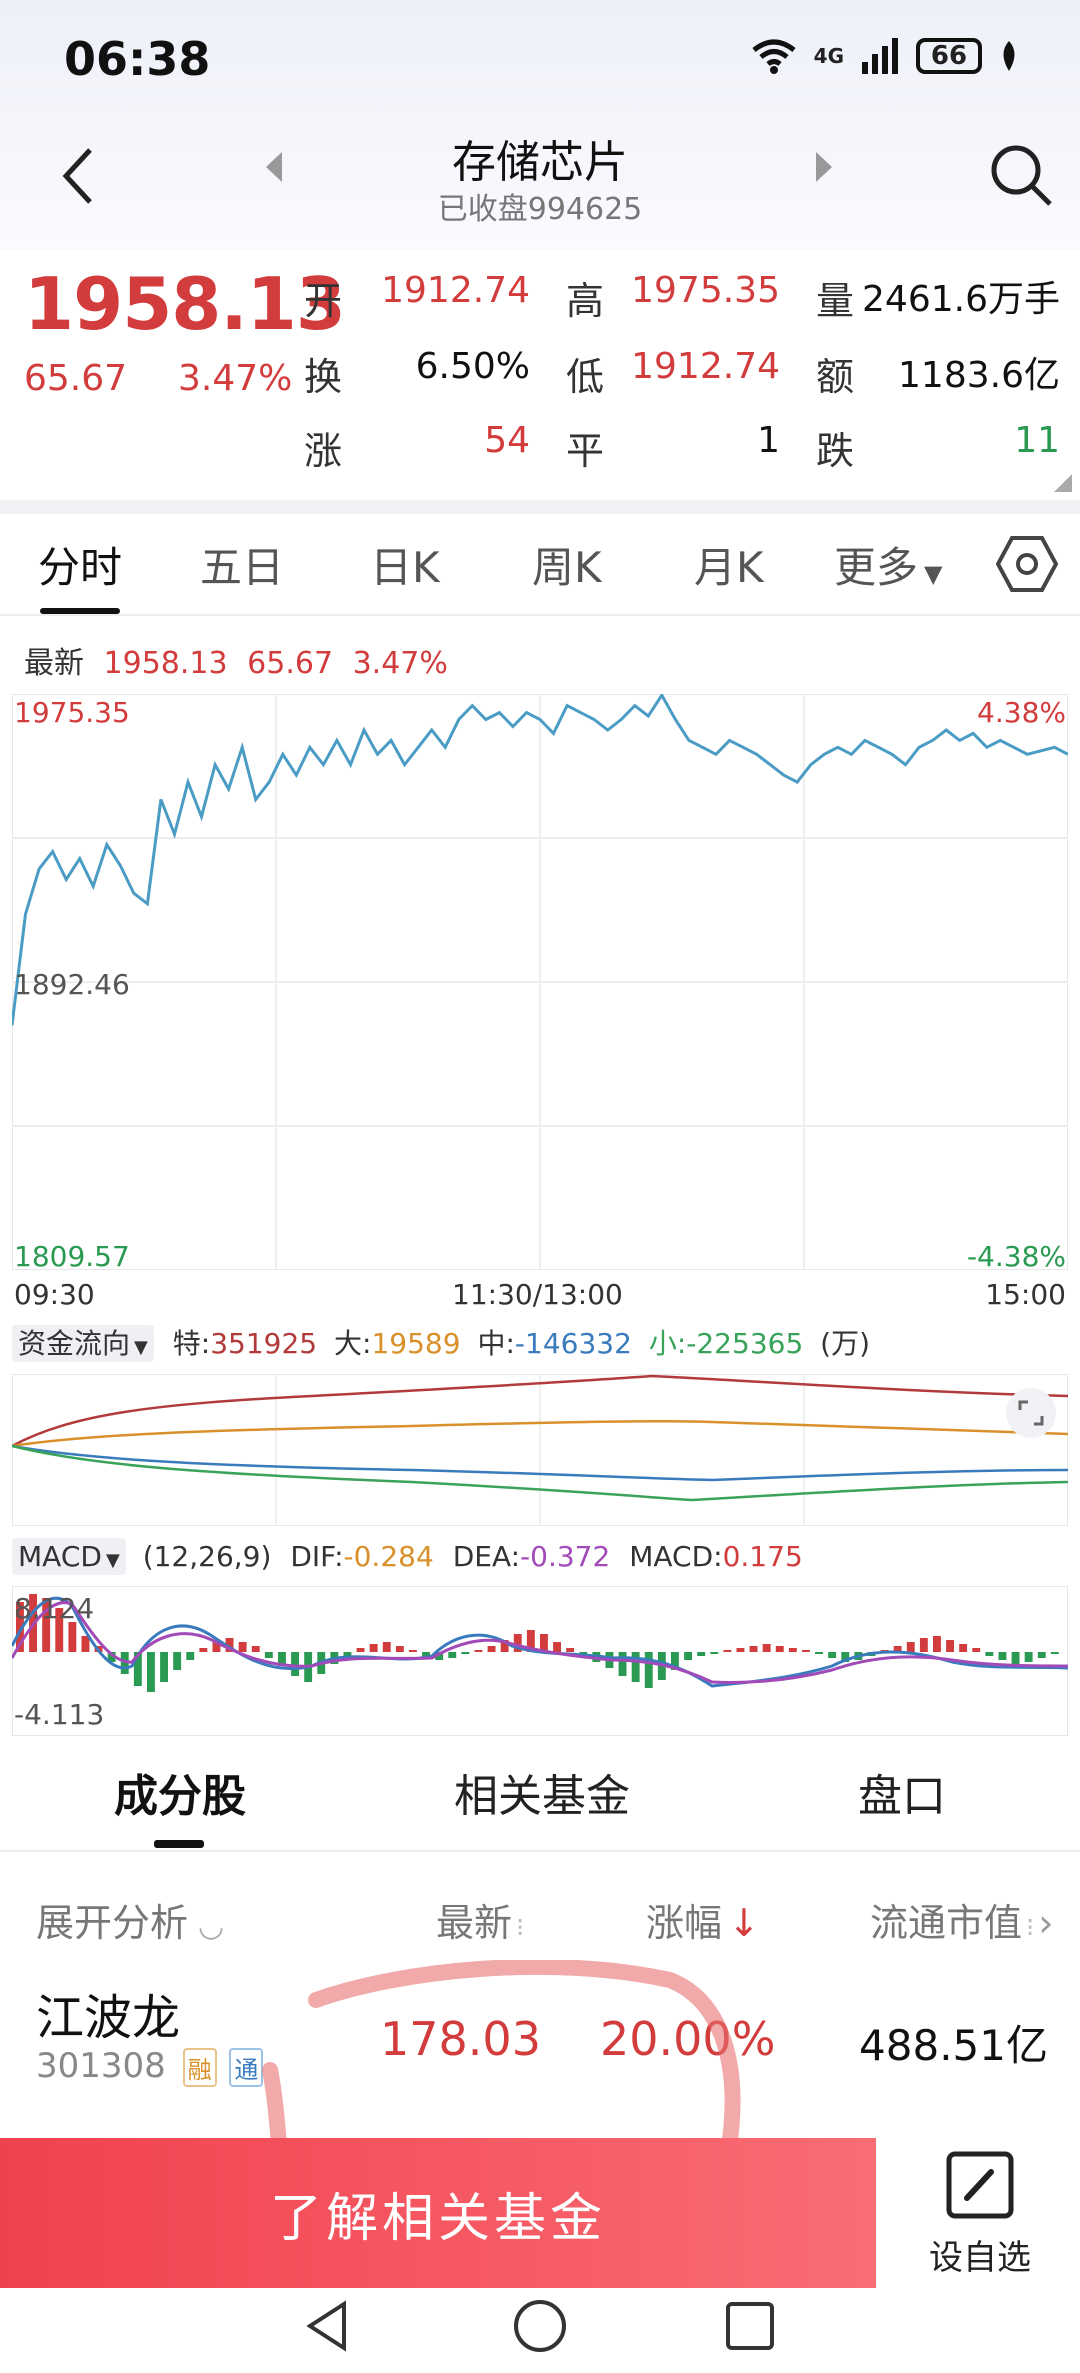 The height and width of the screenshot is (2373, 1080). I want to click on margin-badge: 融, so click(199, 2067).